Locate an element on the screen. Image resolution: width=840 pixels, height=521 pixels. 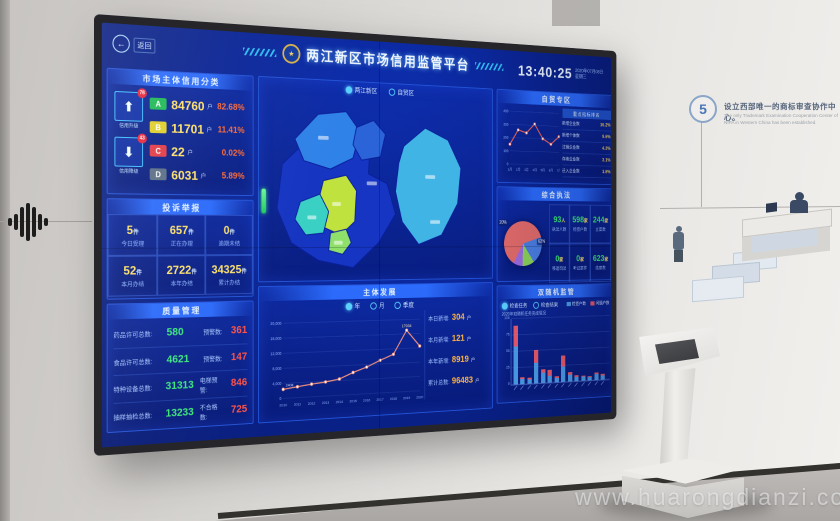
map-tab-ftz: 自贸区 is located at coordinates (401, 92).